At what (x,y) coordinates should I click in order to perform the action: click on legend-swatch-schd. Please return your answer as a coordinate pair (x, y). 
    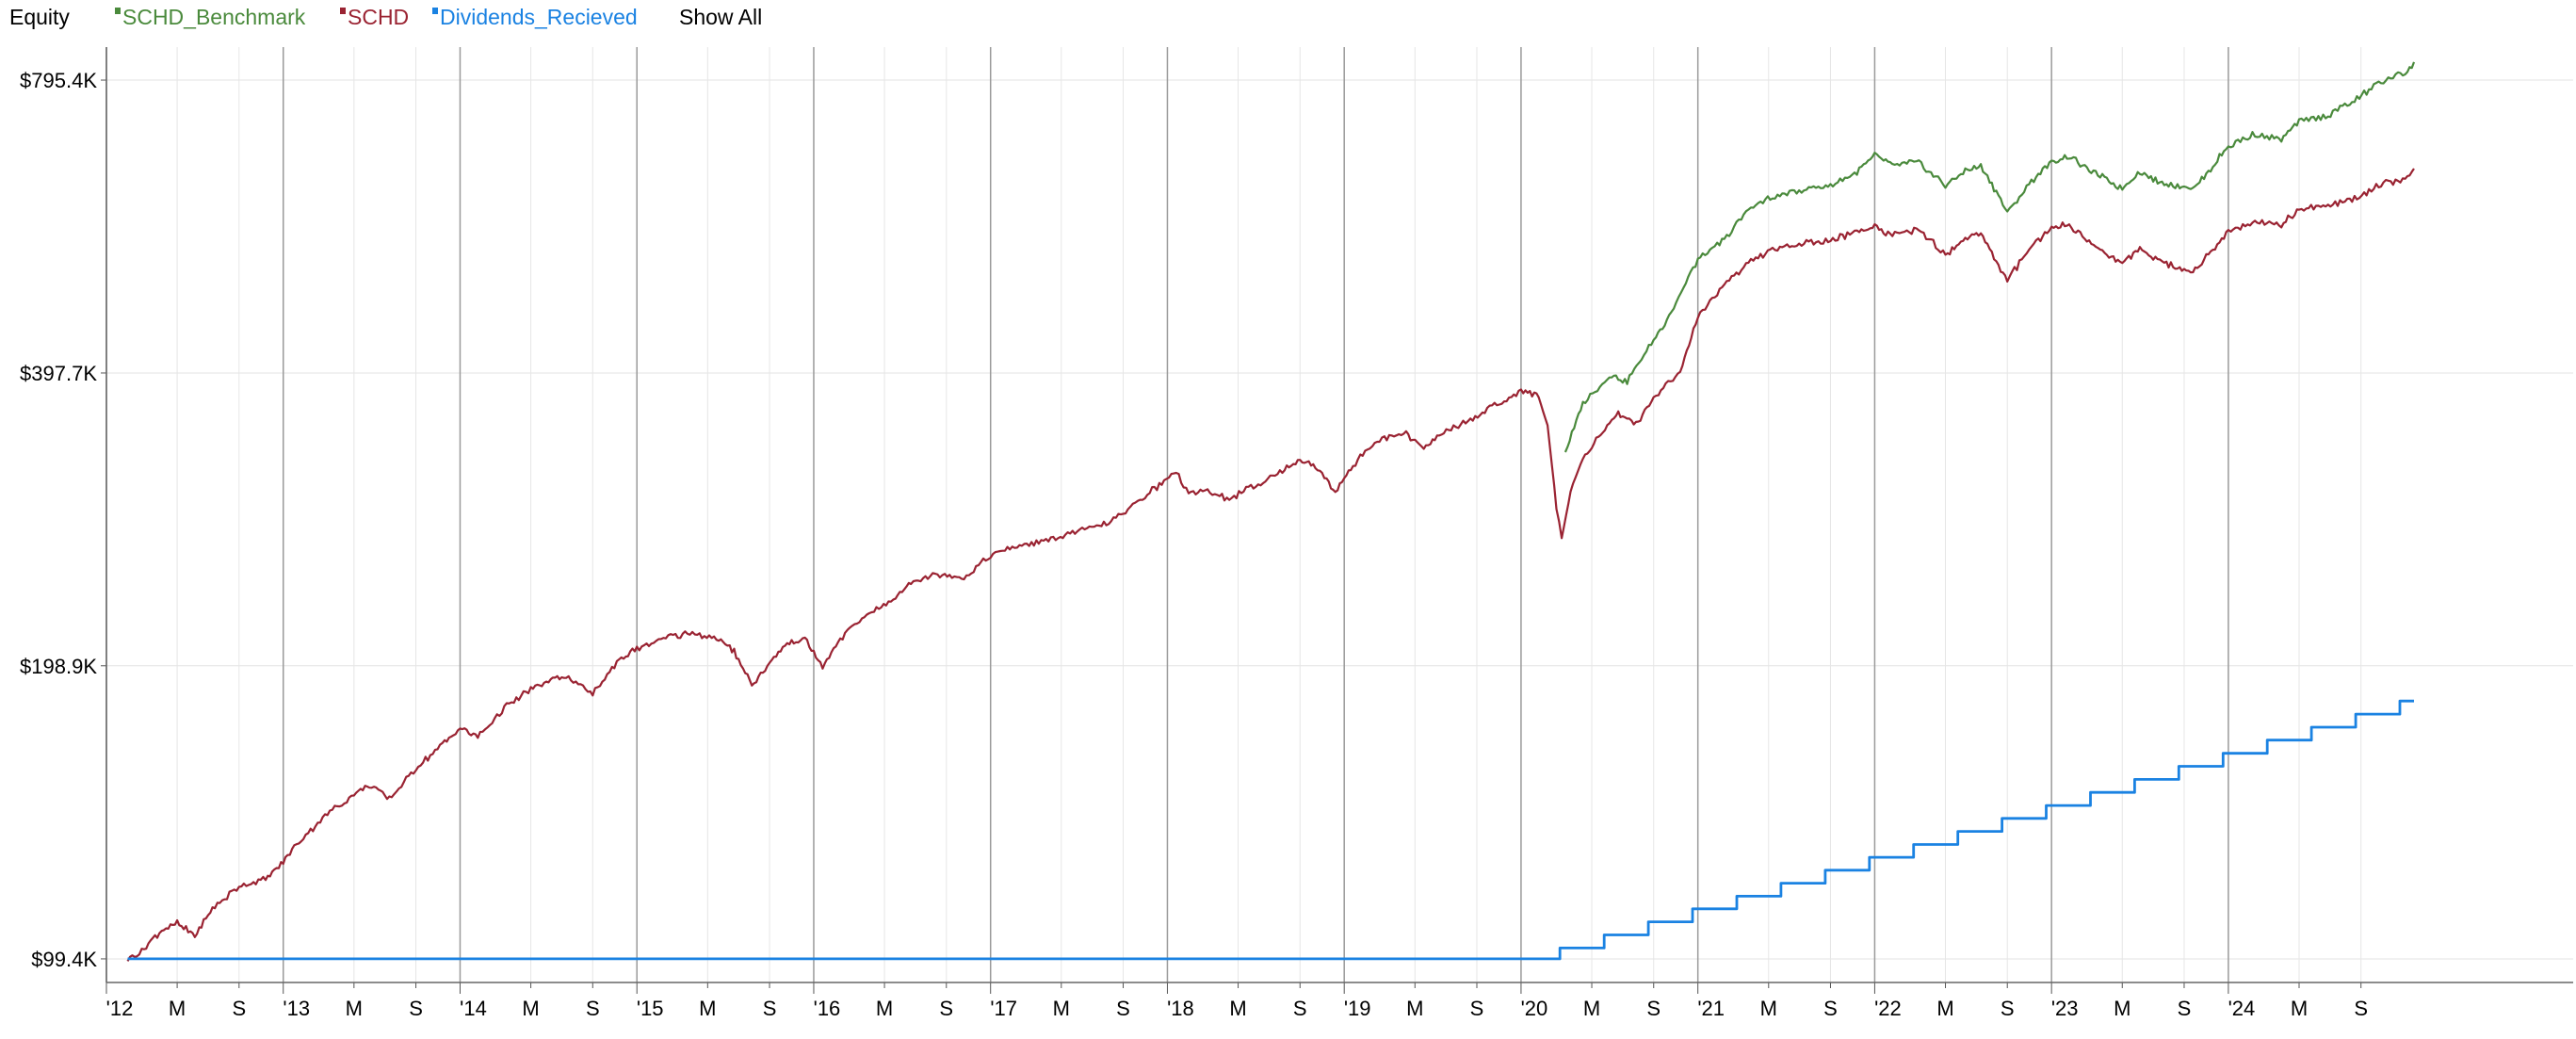
    Looking at the image, I should click on (343, 11).